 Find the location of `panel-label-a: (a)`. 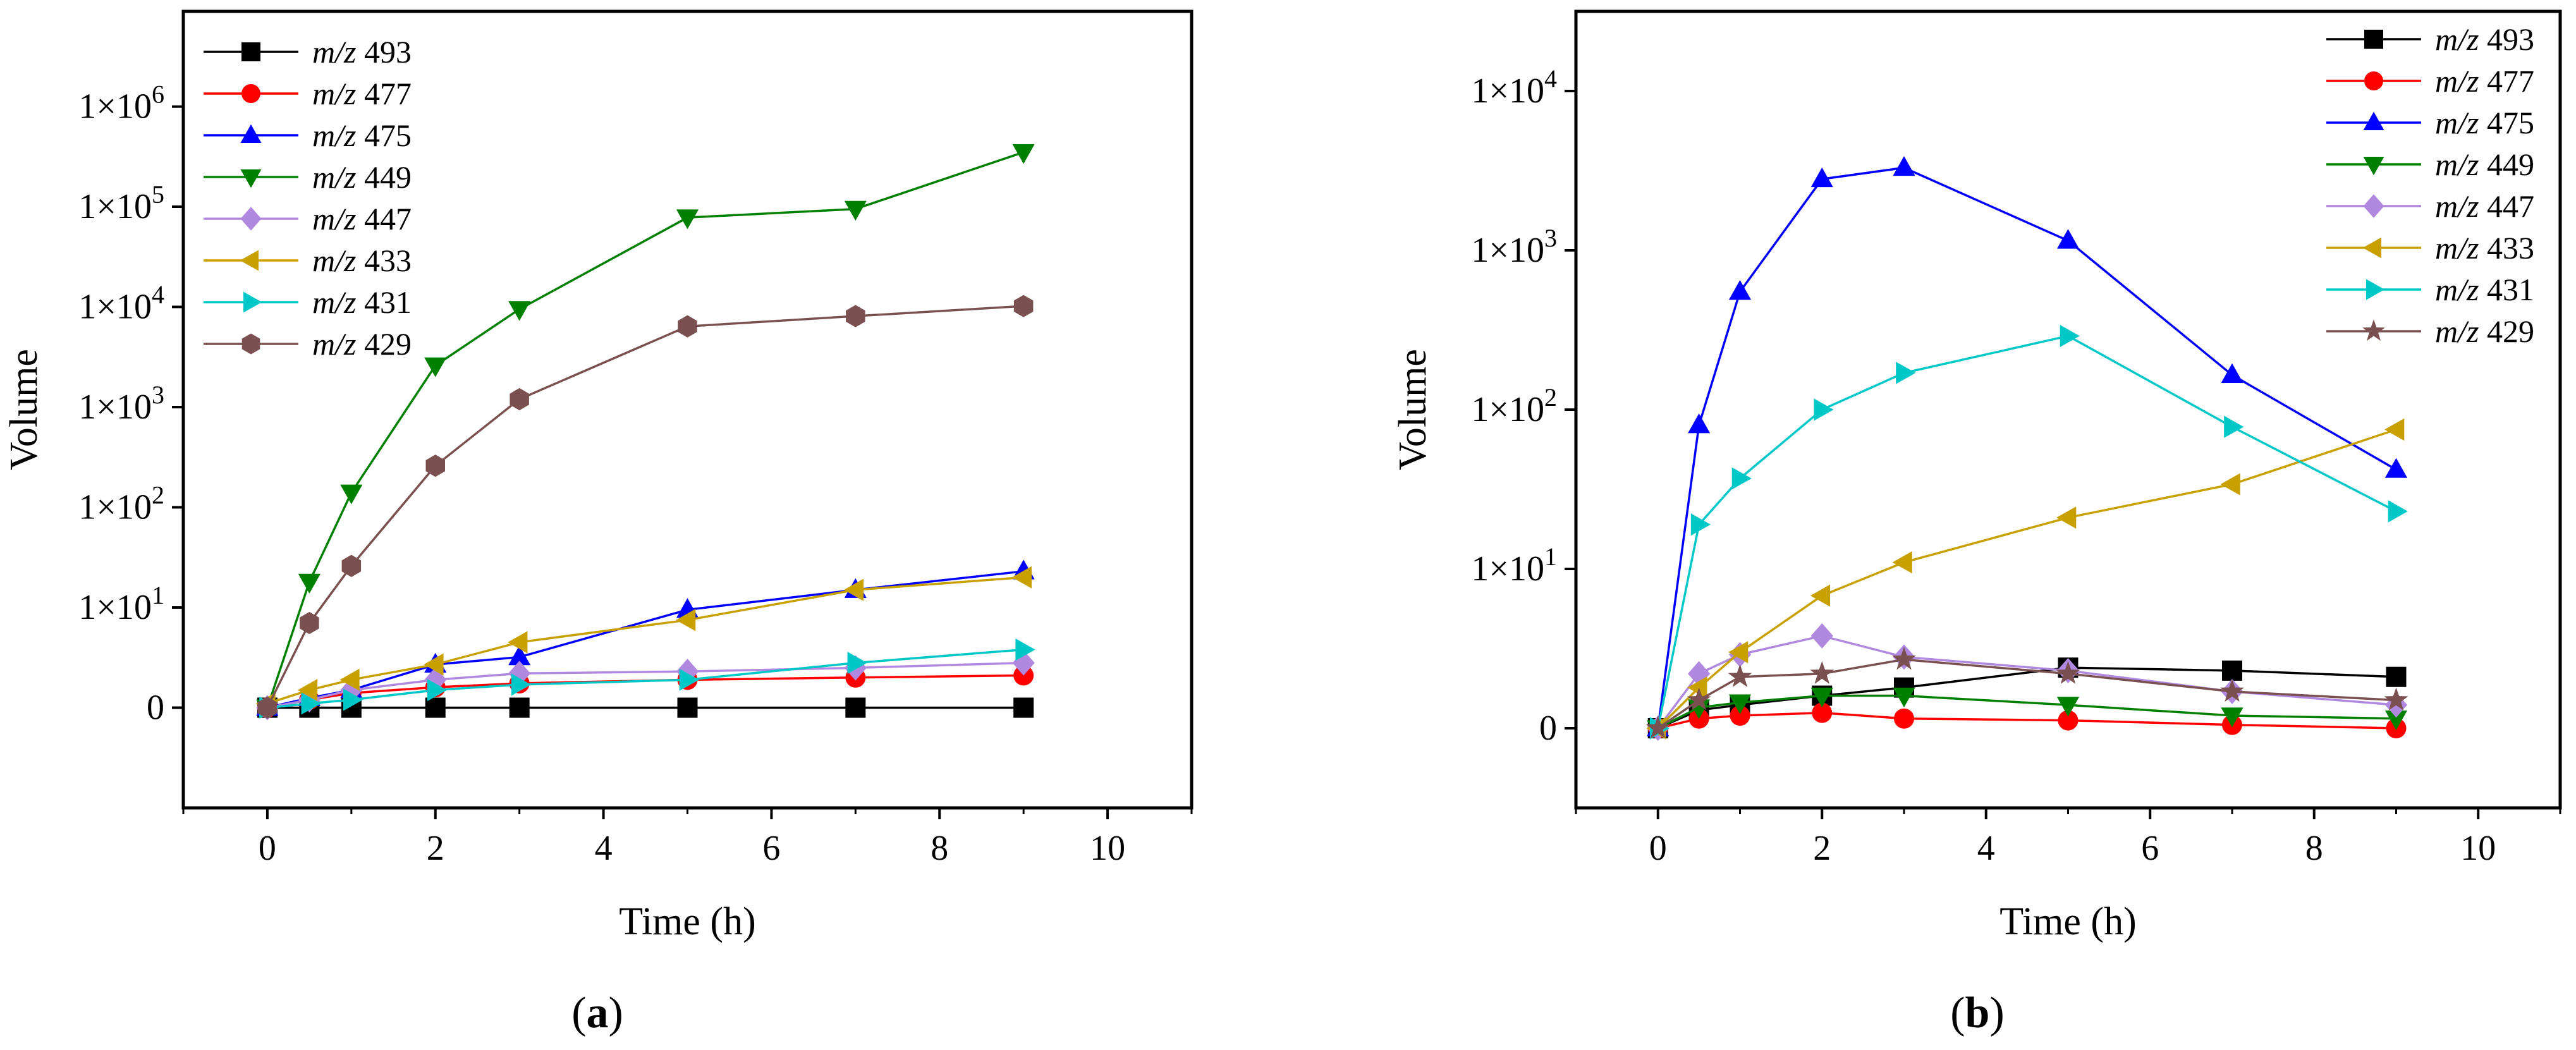

panel-label-a: (a) is located at coordinates (597, 1013).